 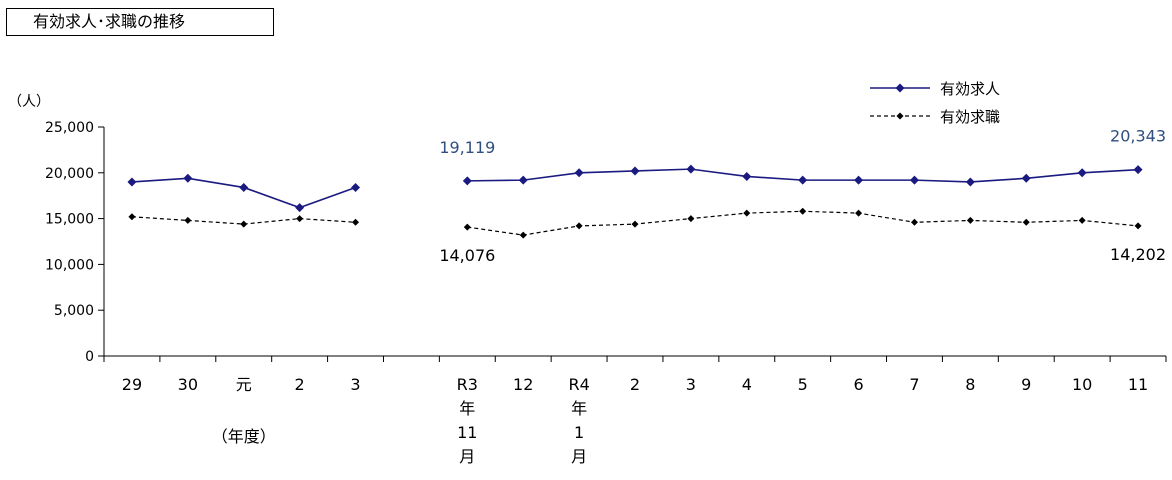 What do you see at coordinates (244, 384) in the screenshot?
I see `x-tick-label: 元` at bounding box center [244, 384].